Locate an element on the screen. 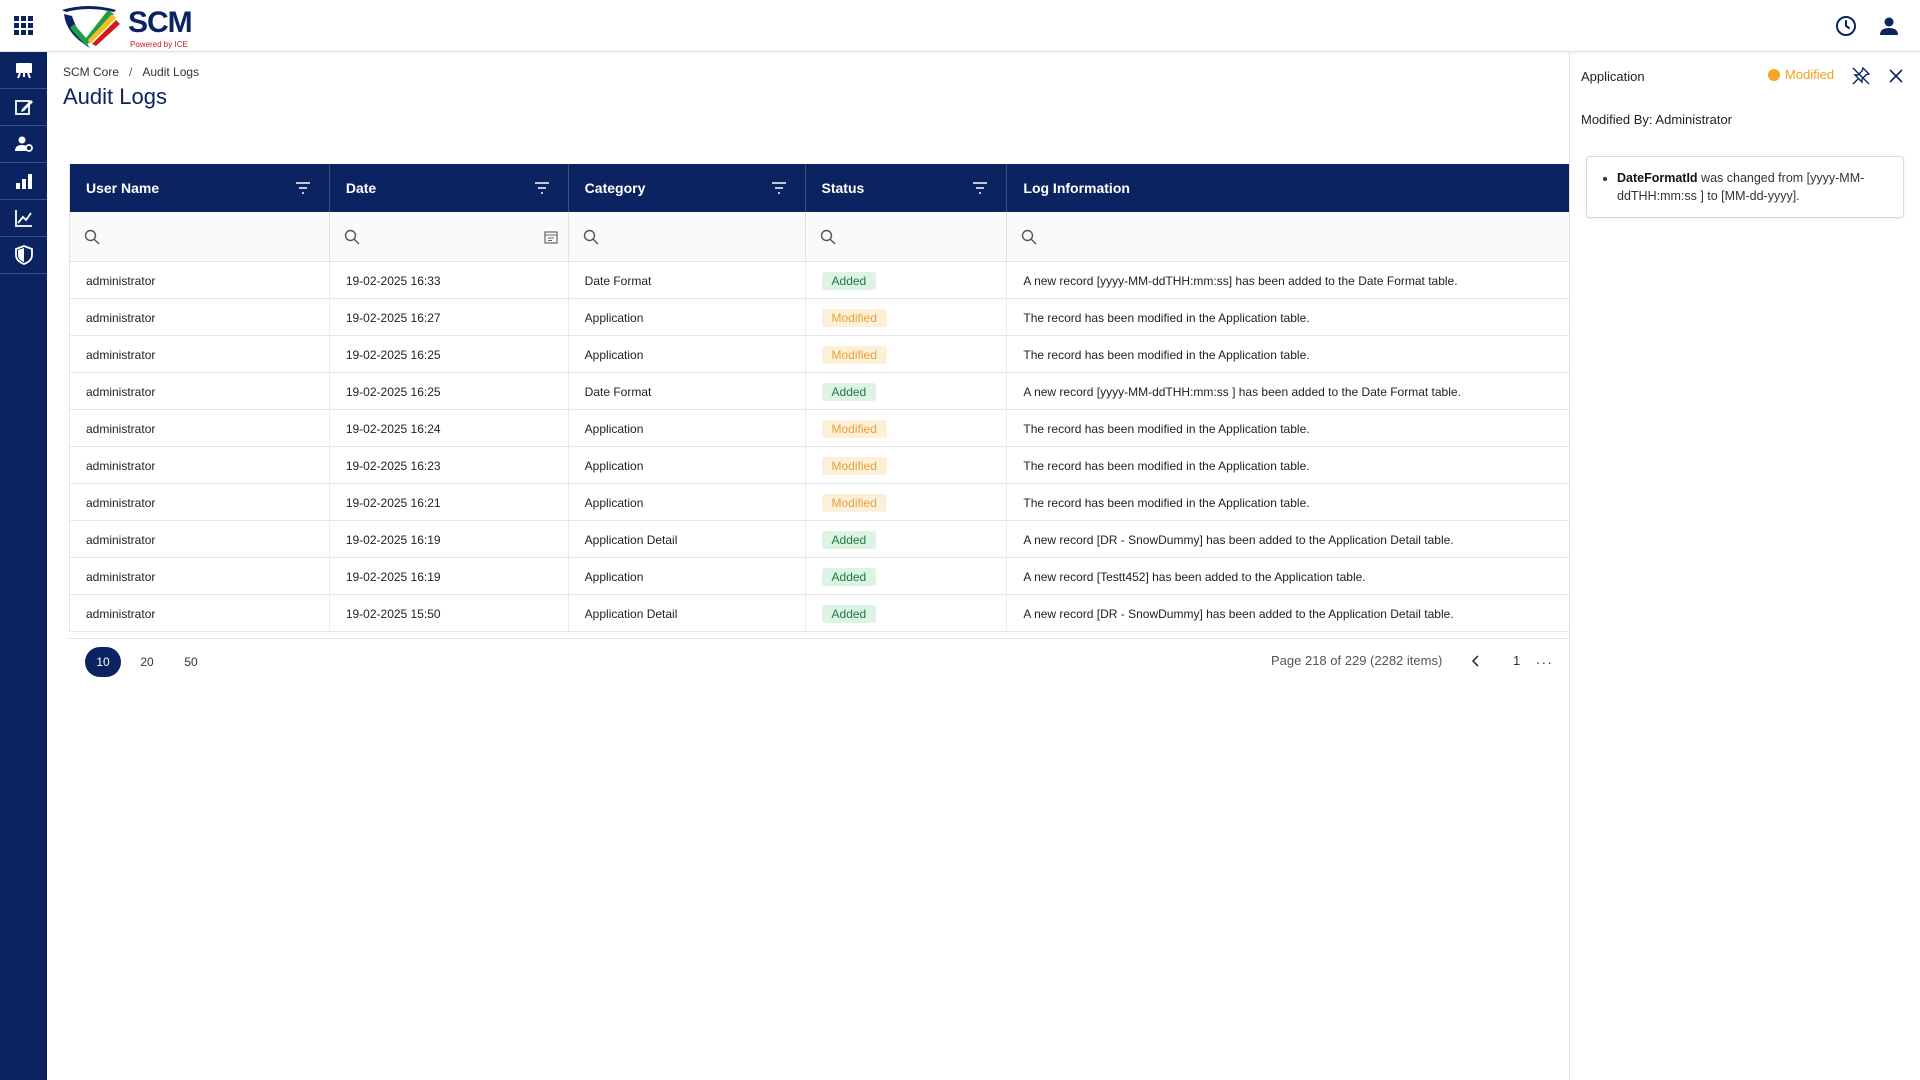 The height and width of the screenshot is (1080, 1920). cell-date: 19-02-2025 16:33 is located at coordinates (449, 280).